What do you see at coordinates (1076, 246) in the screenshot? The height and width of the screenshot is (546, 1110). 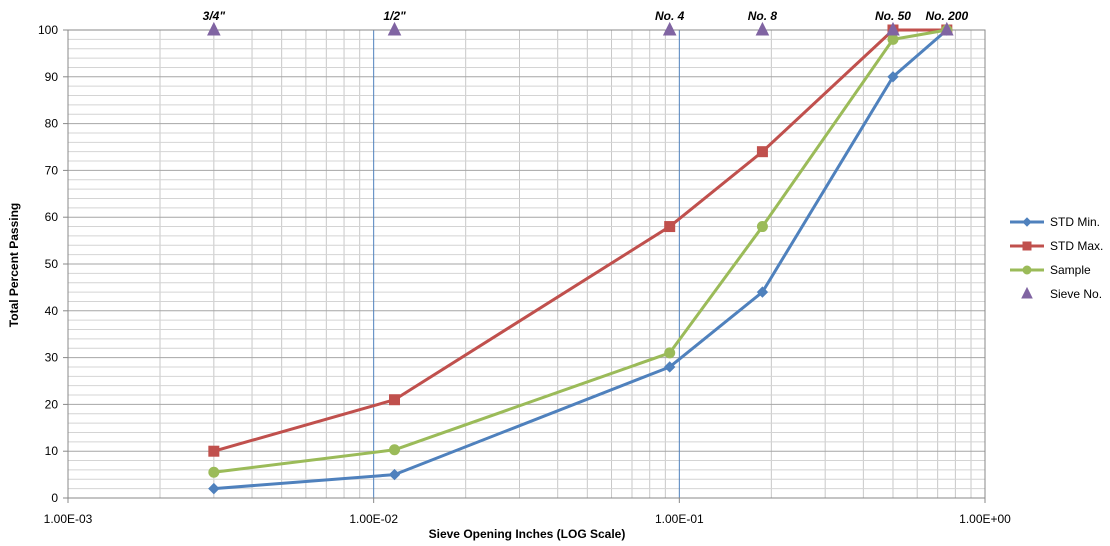 I see `legend-label: STD Max.` at bounding box center [1076, 246].